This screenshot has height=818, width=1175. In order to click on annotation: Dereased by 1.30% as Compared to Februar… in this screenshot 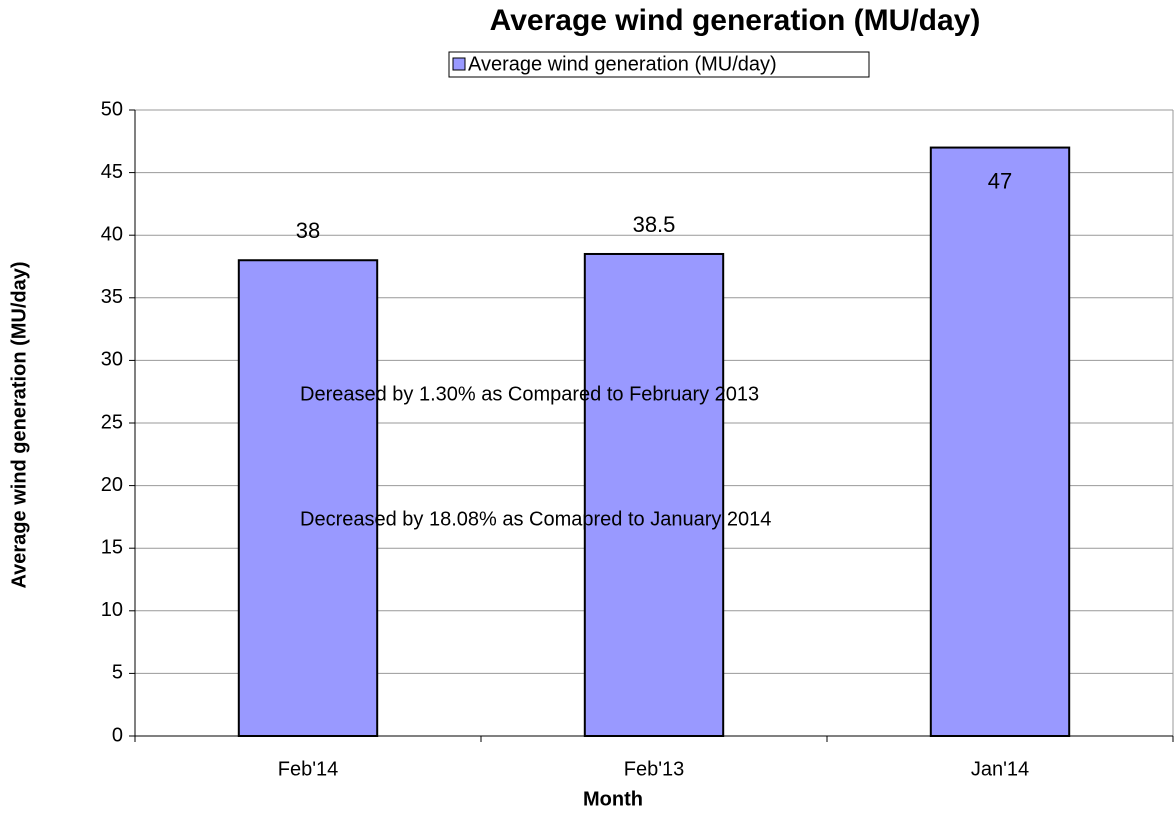, I will do `click(529, 394)`.